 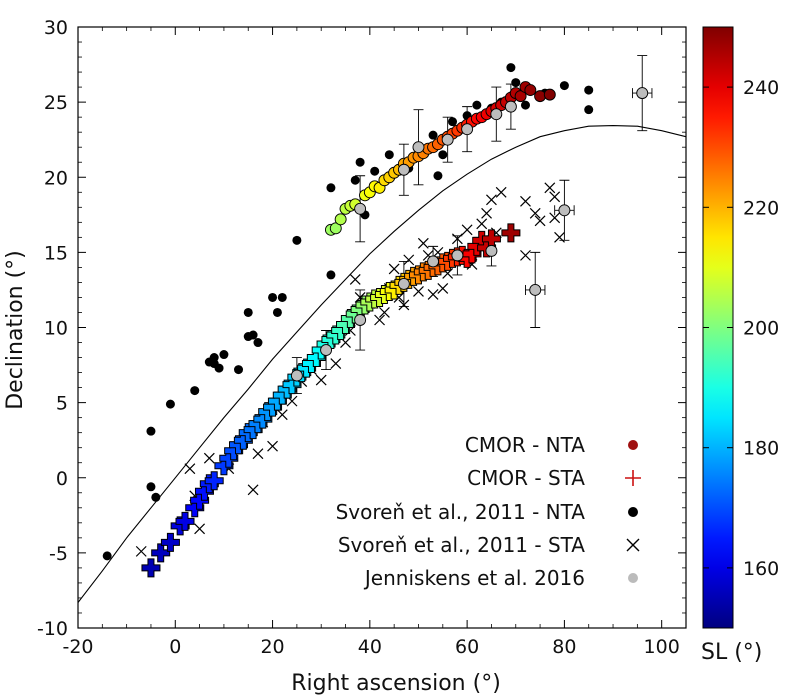 I want to click on y-tick-label: 5, so click(x=62, y=404).